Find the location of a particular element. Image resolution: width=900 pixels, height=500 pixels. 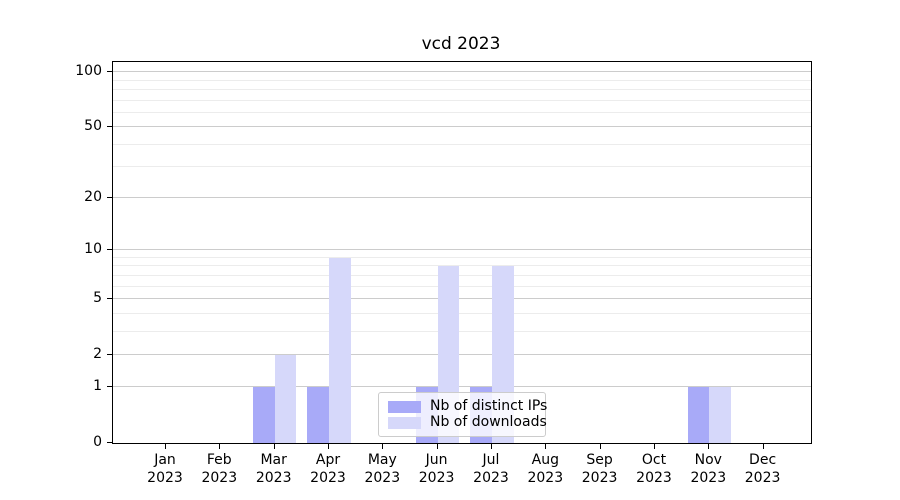

legend-swatch-distinct-ips is located at coordinates (404, 406).